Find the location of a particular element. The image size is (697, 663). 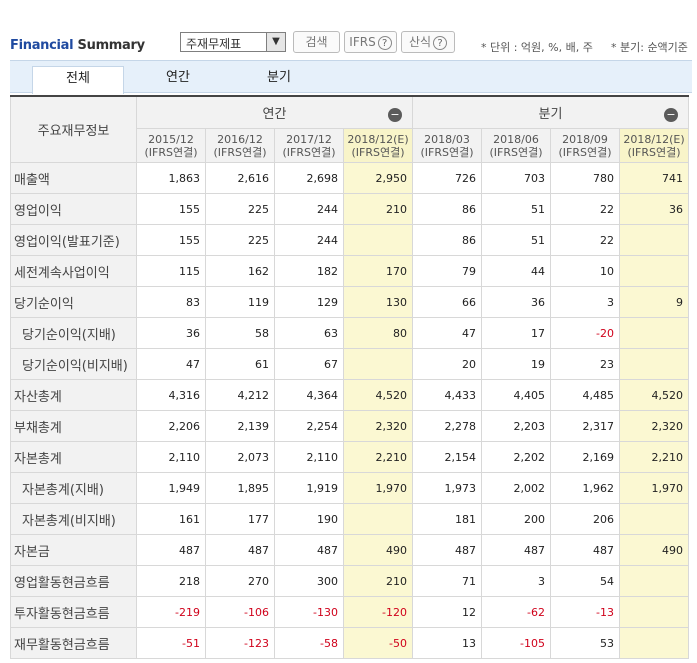

period-label: 2017/12 is located at coordinates (309, 139).